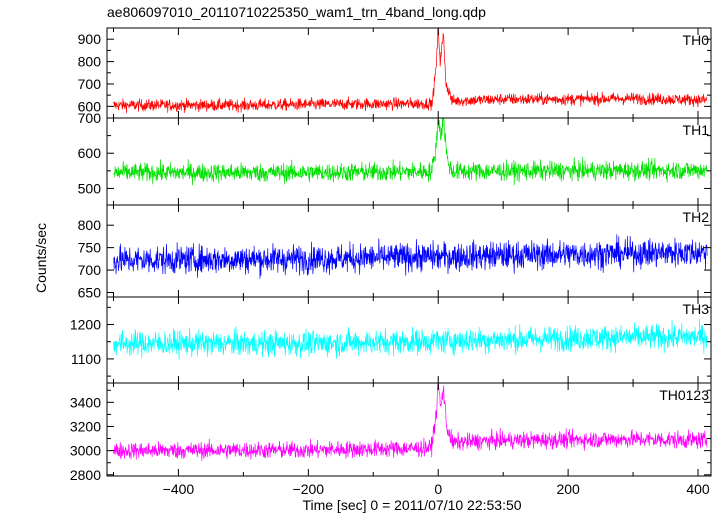  I want to click on x-axis-label: Time [sec] 0 = 2011/07/10 22:53:50, so click(411, 505).